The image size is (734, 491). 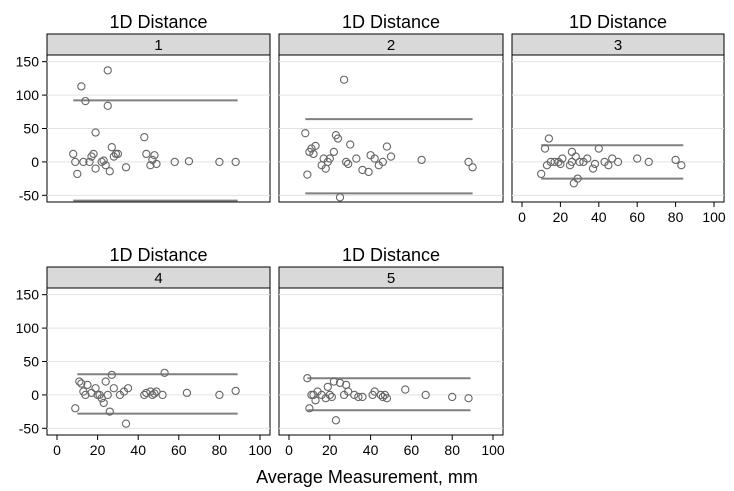 I want to click on x-axis-label: Average Measurement, mm, so click(x=367, y=477).